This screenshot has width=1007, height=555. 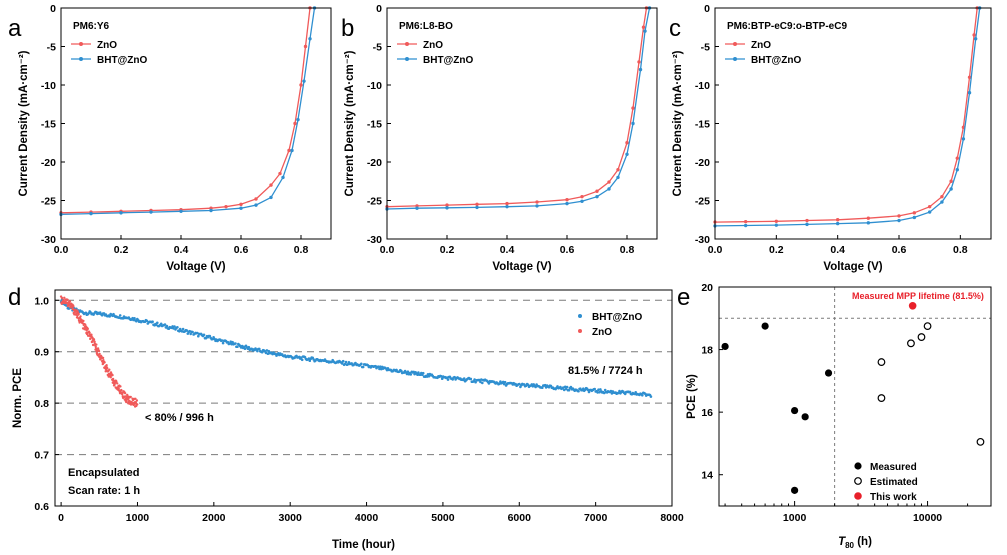 I want to click on legend-label: Measured, so click(x=893, y=467).